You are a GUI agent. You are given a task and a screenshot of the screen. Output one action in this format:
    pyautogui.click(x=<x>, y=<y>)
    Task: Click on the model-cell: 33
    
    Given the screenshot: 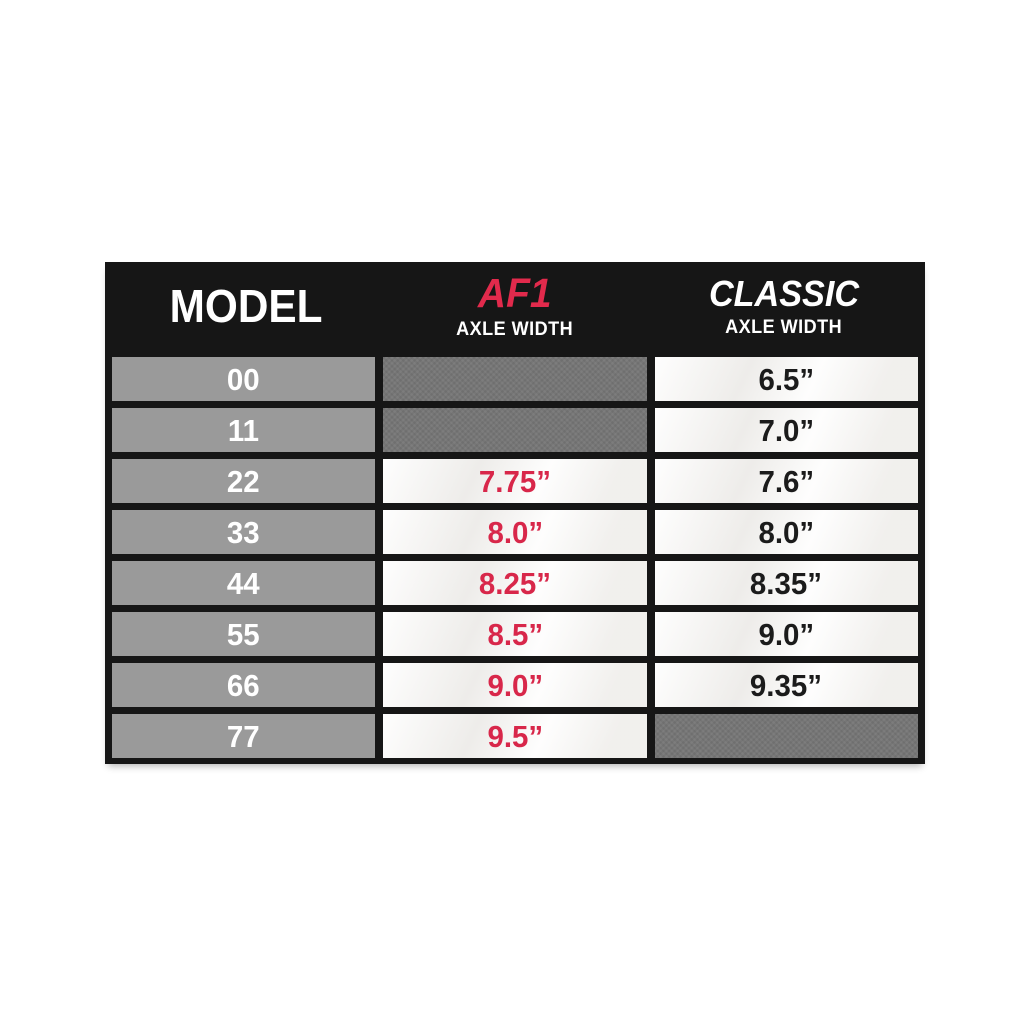 What is the action you would take?
    pyautogui.click(x=244, y=532)
    